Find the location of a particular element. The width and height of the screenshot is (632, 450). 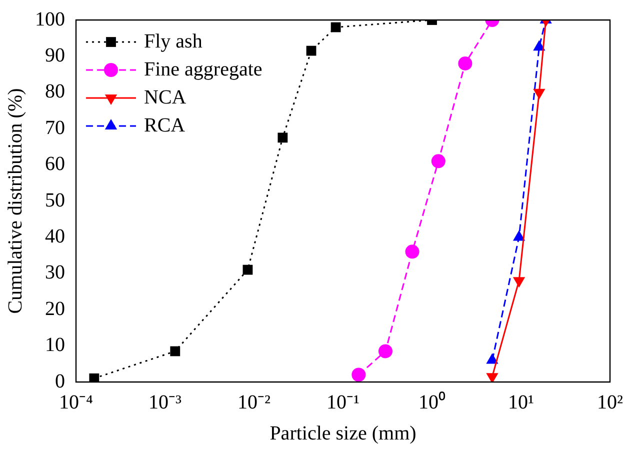

y-tick-label: 30 is located at coordinates (55, 273).